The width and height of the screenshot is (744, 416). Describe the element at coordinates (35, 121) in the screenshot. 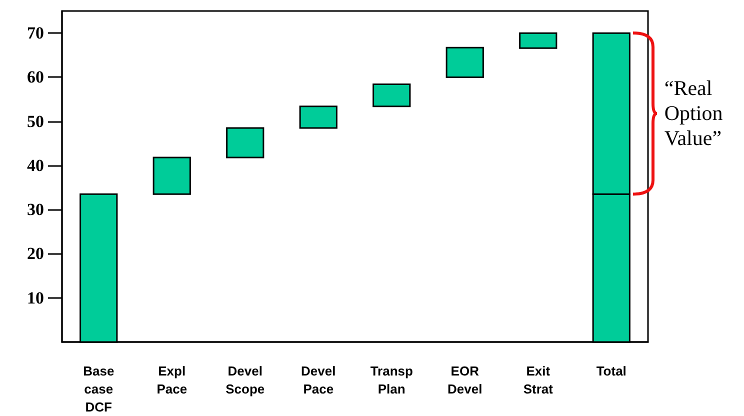

I see `y-tick-label: 50` at that location.